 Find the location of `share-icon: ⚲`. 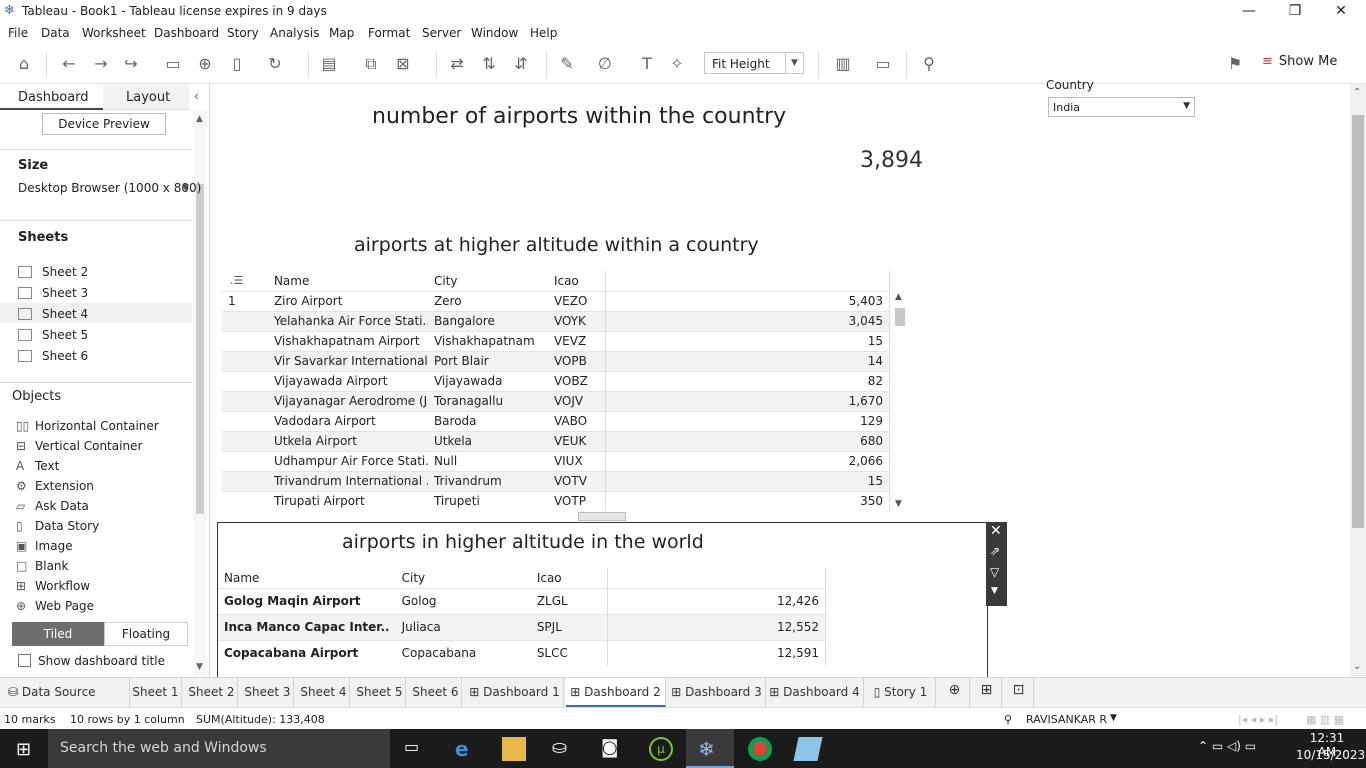

share-icon: ⚲ is located at coordinates (929, 63).